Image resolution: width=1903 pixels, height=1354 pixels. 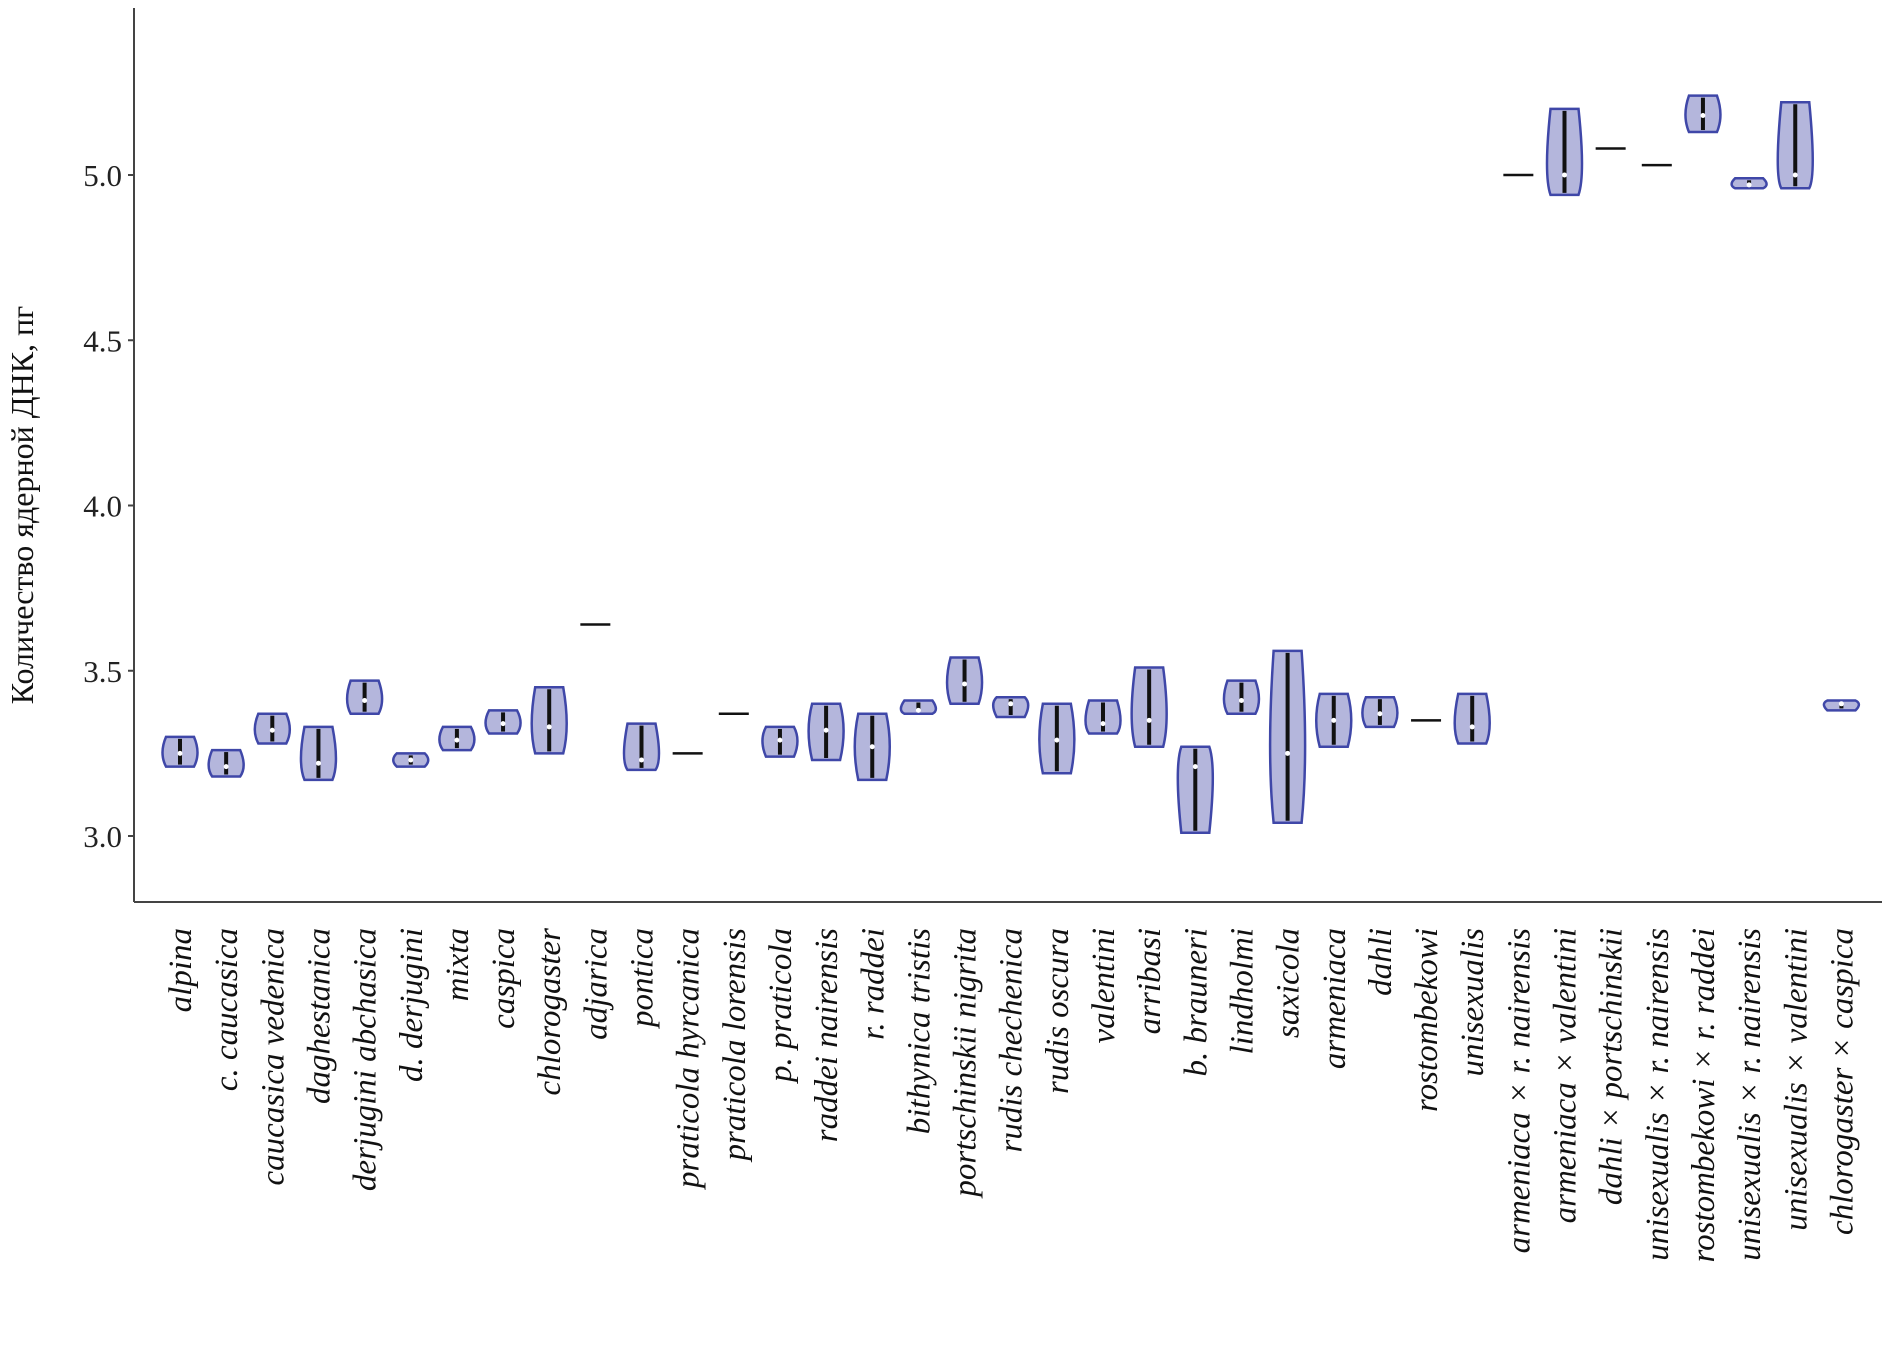 I want to click on y-tick-label: 4.5, so click(x=102, y=340).